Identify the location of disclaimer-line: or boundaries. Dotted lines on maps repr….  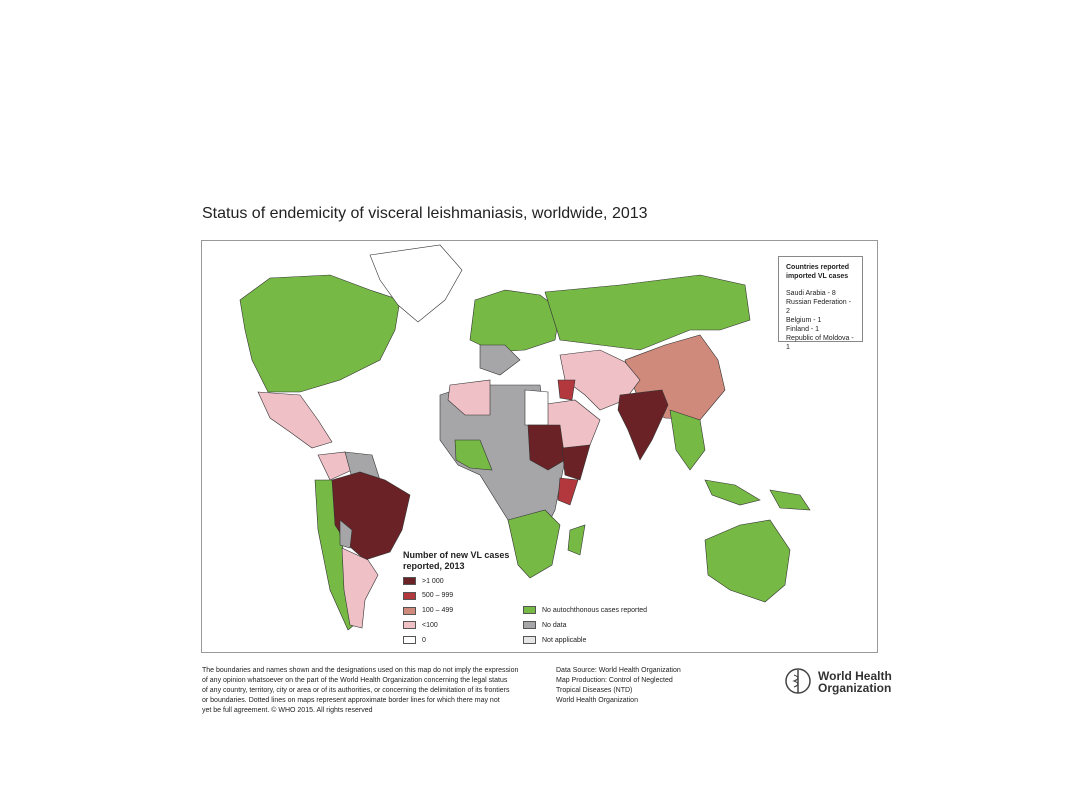
(351, 700).